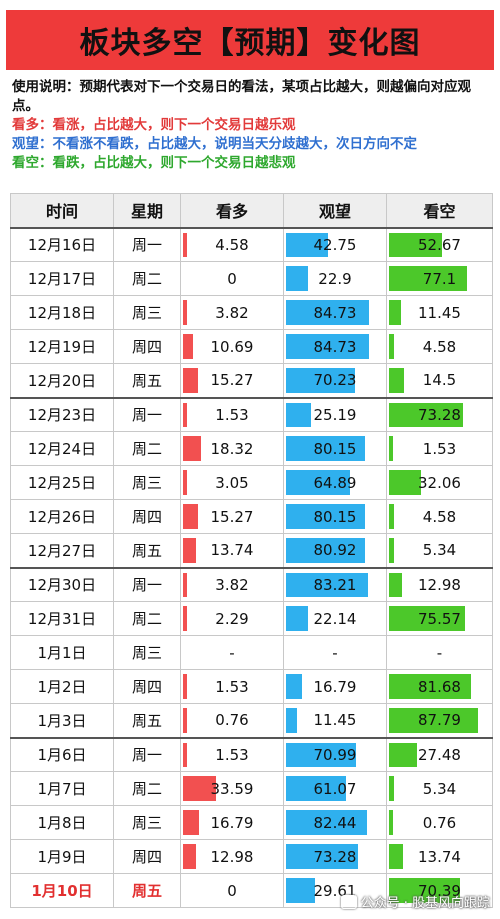 The image size is (500, 919). I want to click on cell-bull: 0, so click(232, 278).